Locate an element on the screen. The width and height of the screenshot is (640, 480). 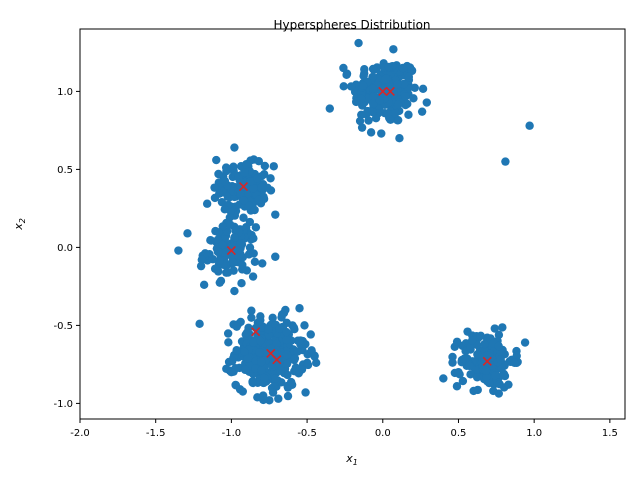
x-tick-label: -1.0 is located at coordinates (232, 433).